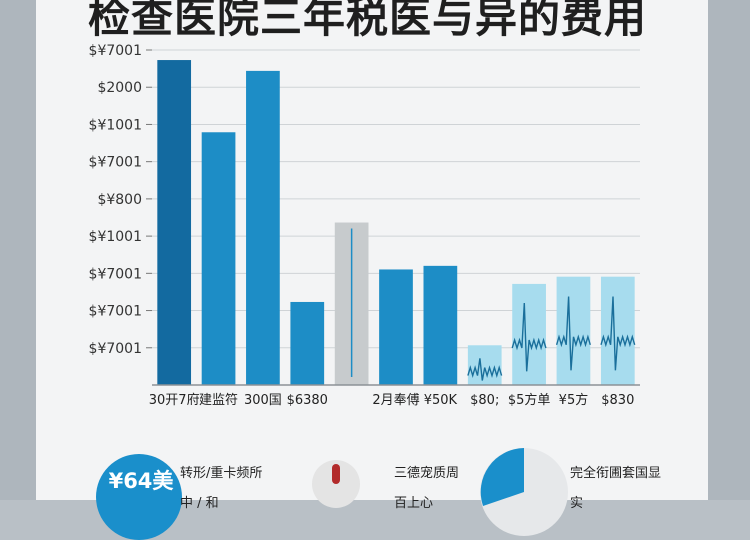  Describe the element at coordinates (414, 503) in the screenshot. I see `bottom-middle-subtext: 百上心` at that location.